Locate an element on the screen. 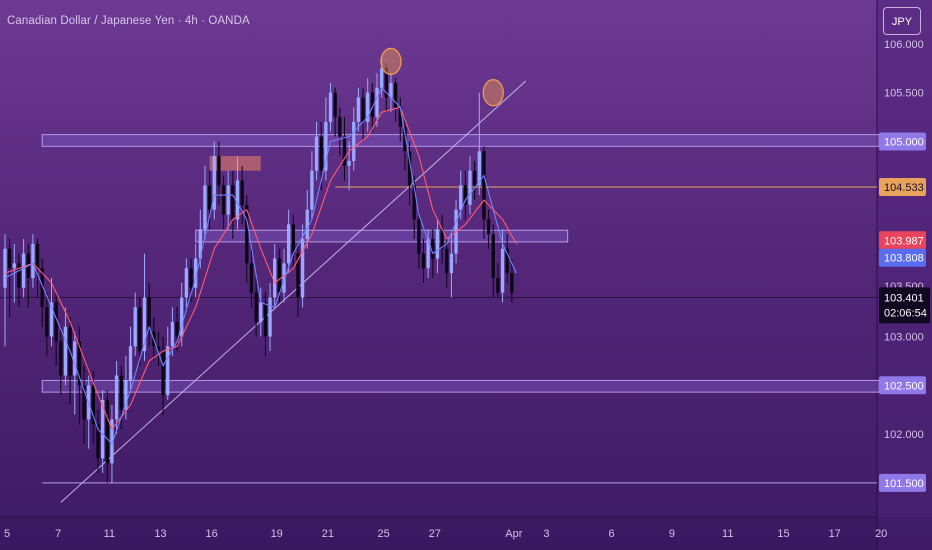 This screenshot has width=932, height=550. x-tick-label: 27 is located at coordinates (435, 534).